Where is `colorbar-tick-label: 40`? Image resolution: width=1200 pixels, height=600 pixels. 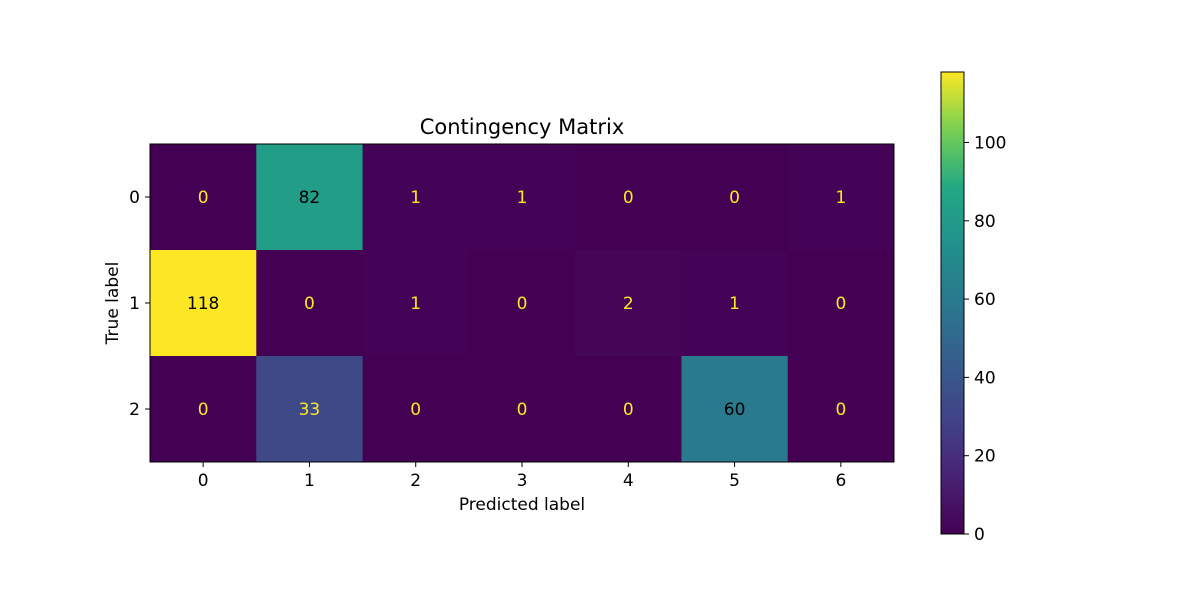 colorbar-tick-label: 40 is located at coordinates (985, 378).